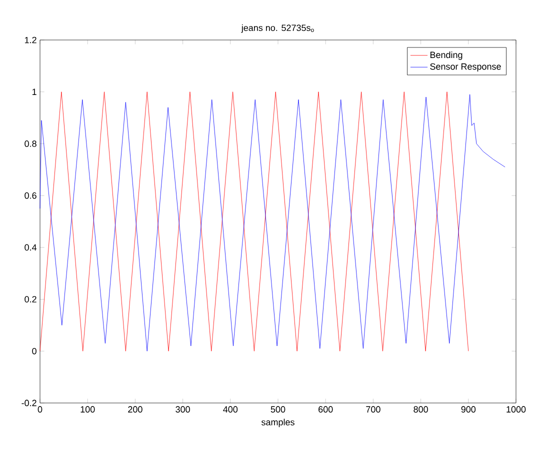  I want to click on x-tick-label: 300, so click(183, 409).